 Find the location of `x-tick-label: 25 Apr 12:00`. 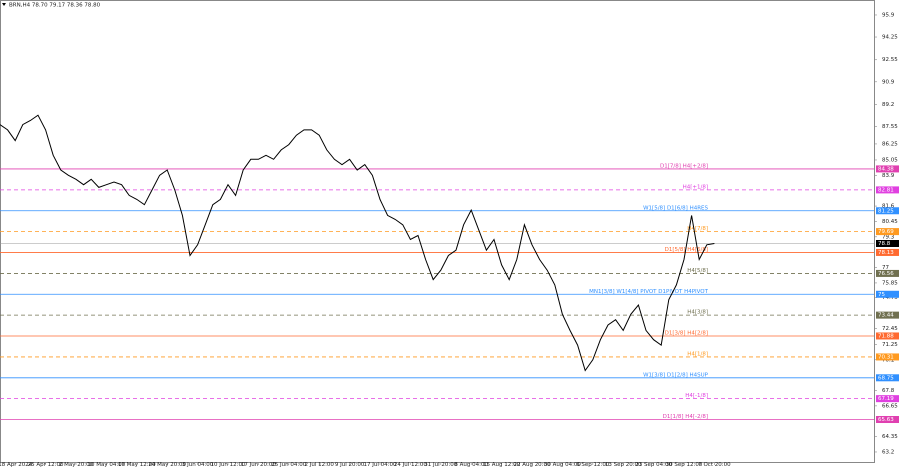

x-tick-label: 25 Apr 12:00 is located at coordinates (46, 465).